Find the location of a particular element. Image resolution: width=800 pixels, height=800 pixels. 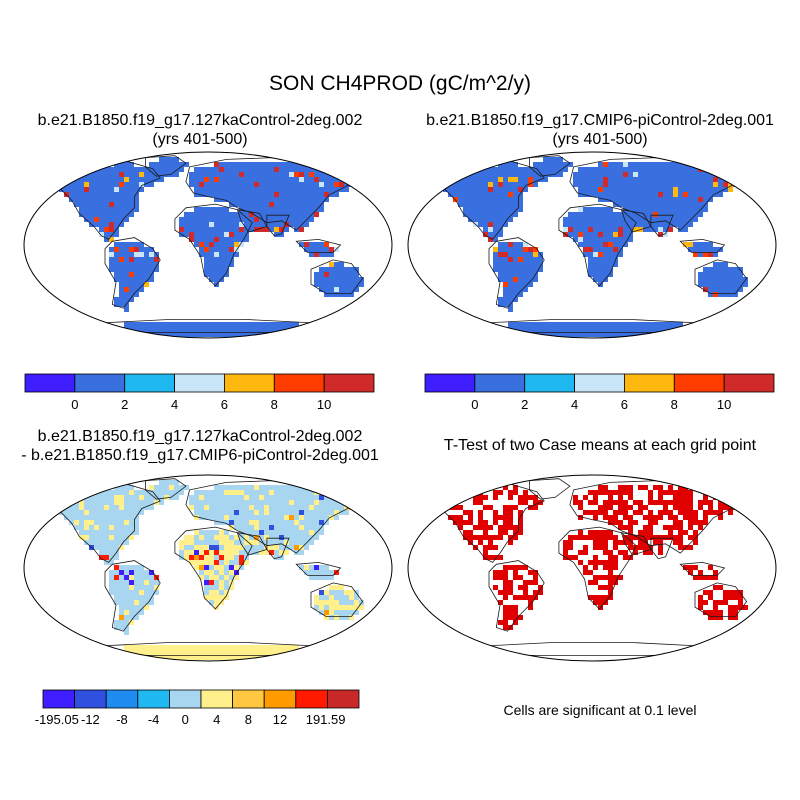

map-bottom-left is located at coordinates (208, 568).